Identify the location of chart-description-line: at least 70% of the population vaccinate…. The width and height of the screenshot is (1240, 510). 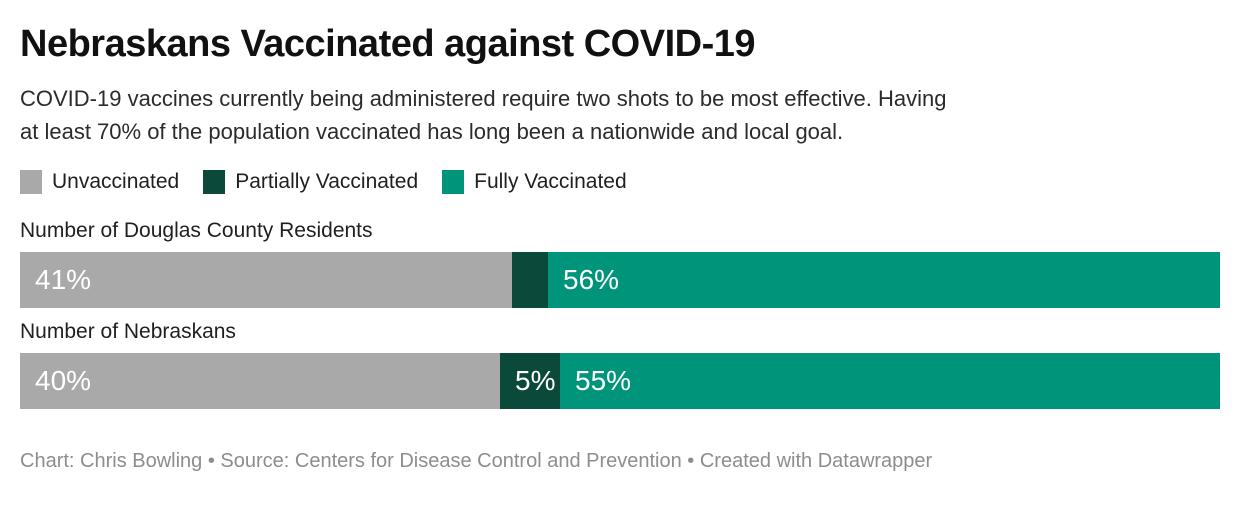
(432, 131).